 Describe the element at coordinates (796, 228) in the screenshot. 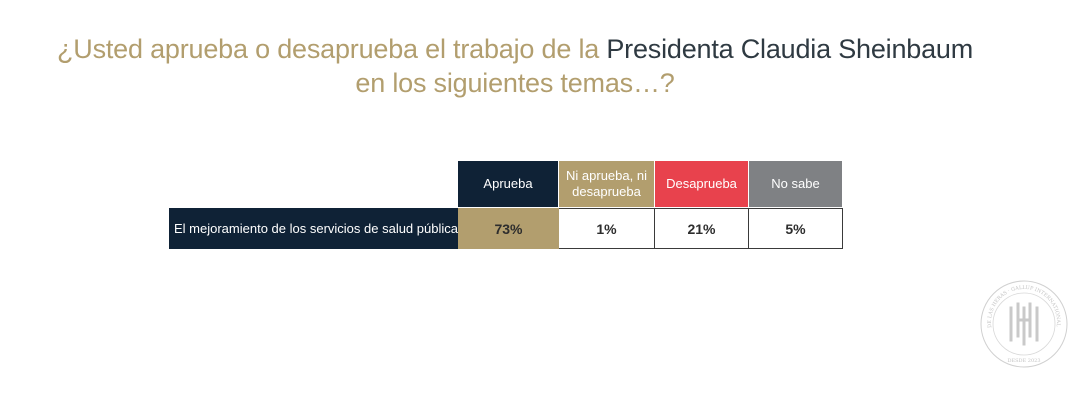

I see `value-no-sabe: 5%` at that location.